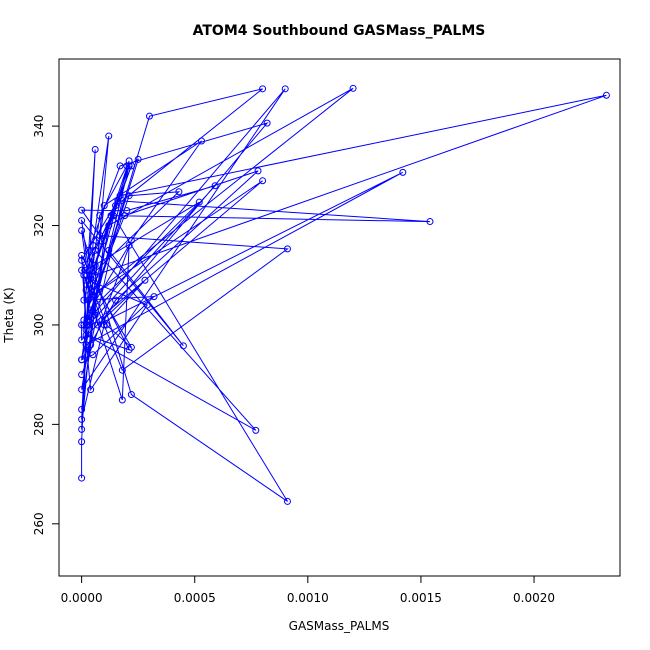  I want to click on x-tick-label: 0.0005, so click(195, 598).